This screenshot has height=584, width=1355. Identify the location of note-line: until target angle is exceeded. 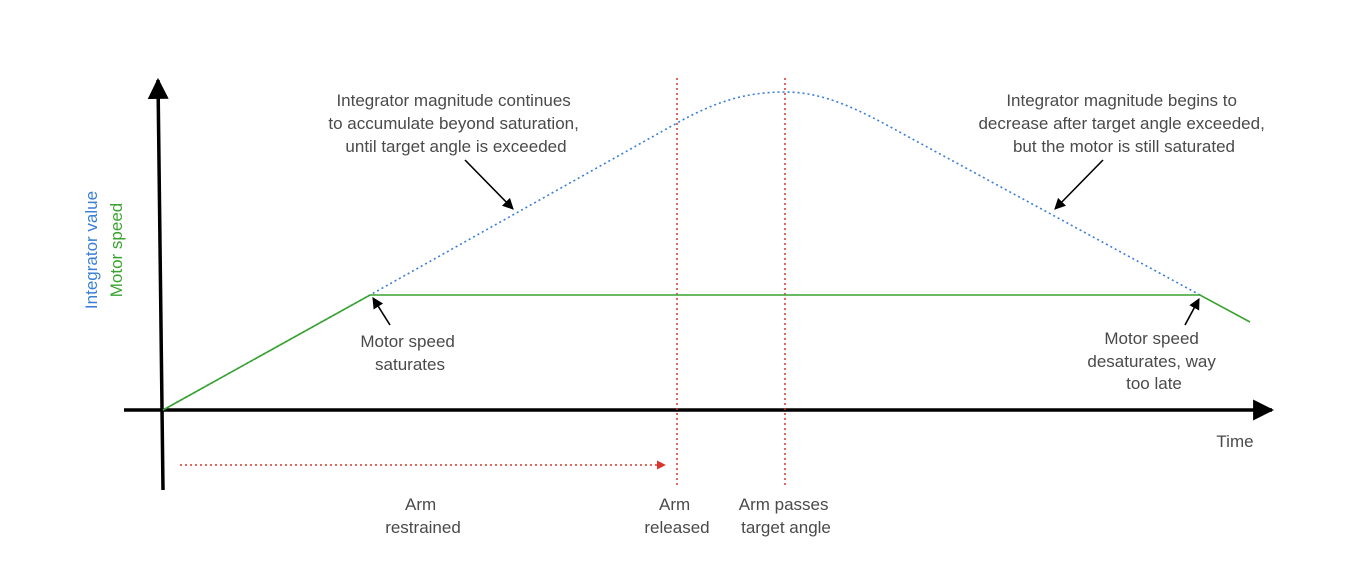
(455, 146).